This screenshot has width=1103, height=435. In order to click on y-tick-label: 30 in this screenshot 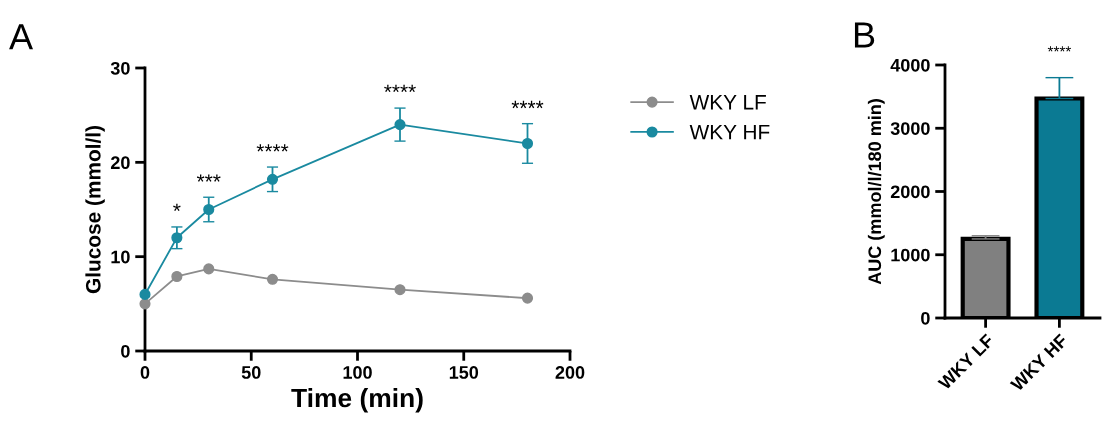, I will do `click(120, 68)`.